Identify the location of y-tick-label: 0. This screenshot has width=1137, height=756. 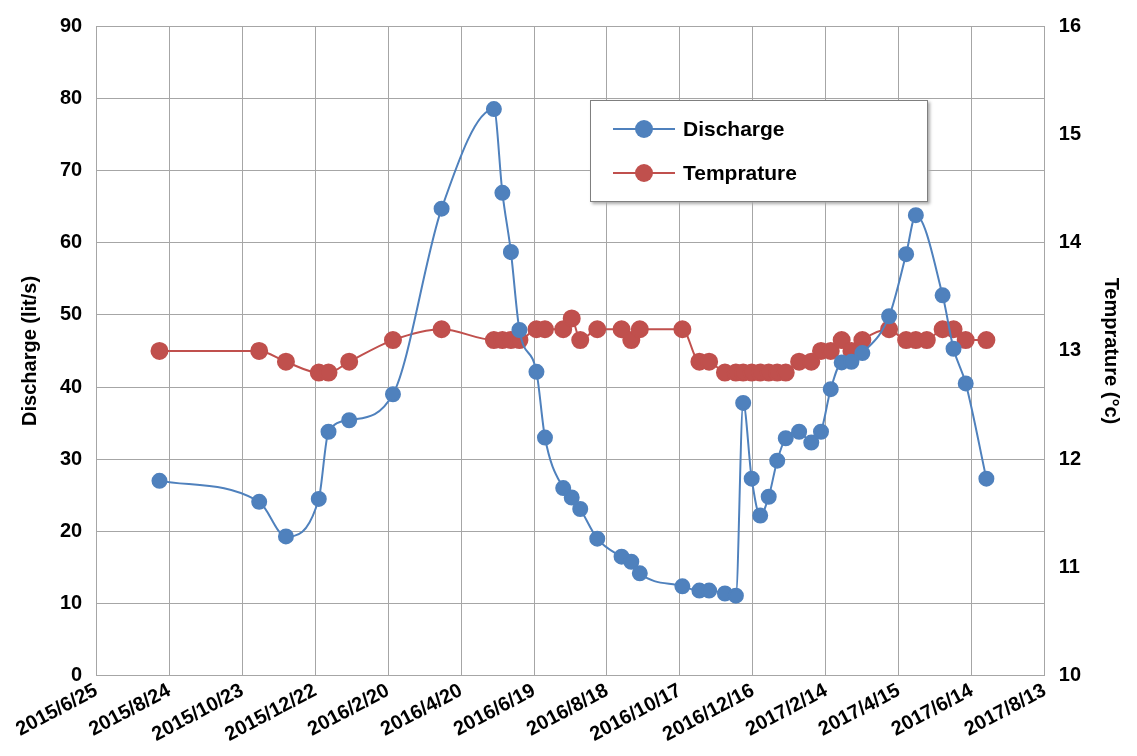
(77, 674).